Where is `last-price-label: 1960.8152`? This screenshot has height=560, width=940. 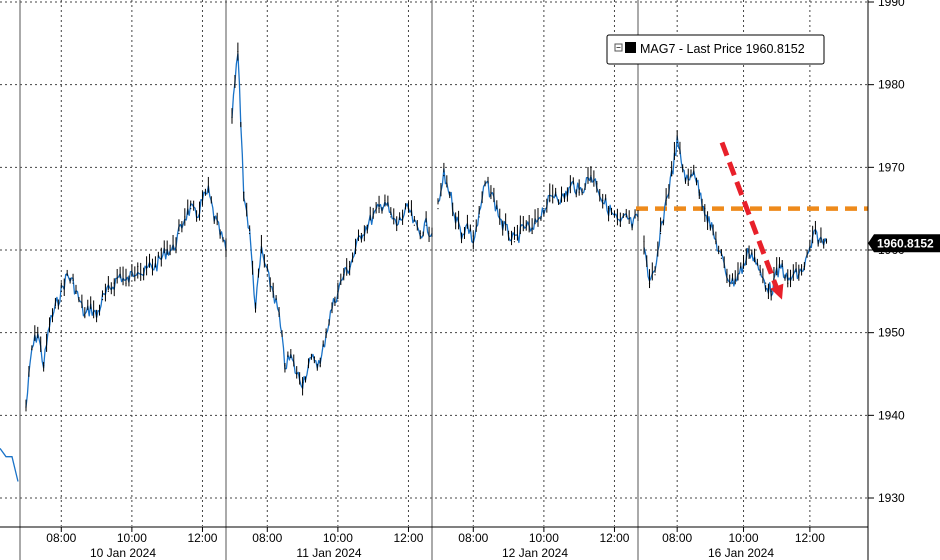 last-price-label: 1960.8152 is located at coordinates (905, 243).